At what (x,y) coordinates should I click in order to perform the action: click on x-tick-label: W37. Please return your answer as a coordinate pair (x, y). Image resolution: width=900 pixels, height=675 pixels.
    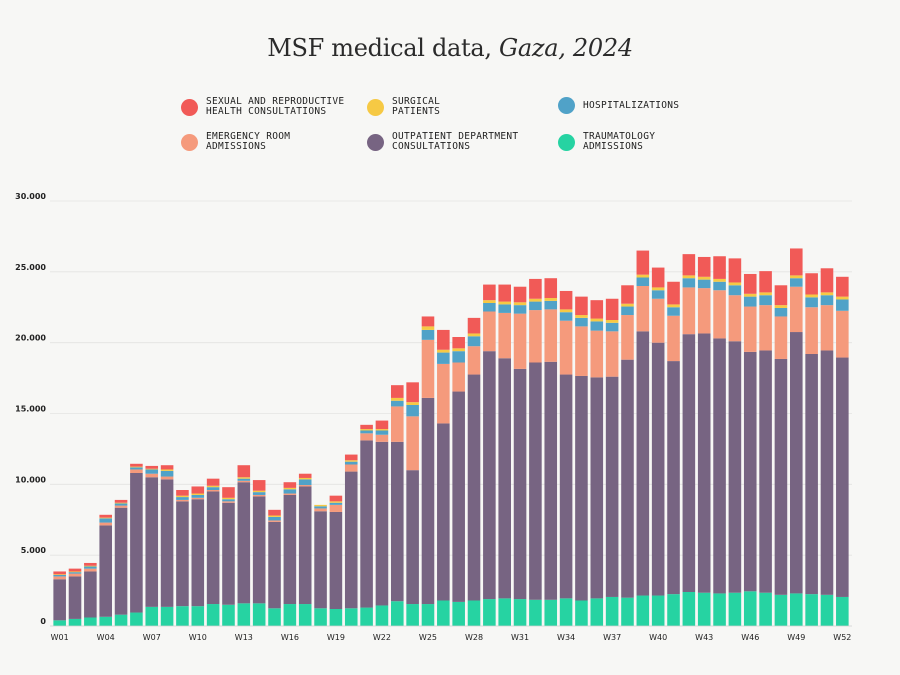
    Looking at the image, I should click on (612, 637).